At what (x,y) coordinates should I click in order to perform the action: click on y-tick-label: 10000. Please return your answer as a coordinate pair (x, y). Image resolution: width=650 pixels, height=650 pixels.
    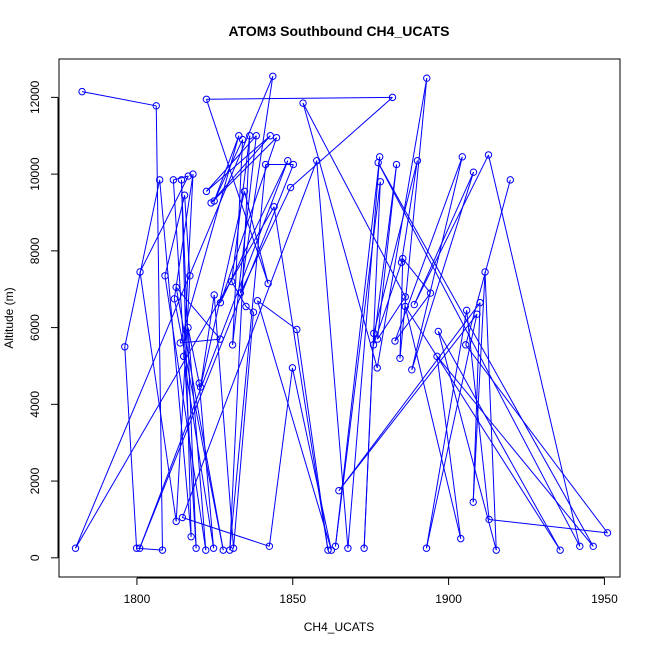
    Looking at the image, I should click on (35, 174).